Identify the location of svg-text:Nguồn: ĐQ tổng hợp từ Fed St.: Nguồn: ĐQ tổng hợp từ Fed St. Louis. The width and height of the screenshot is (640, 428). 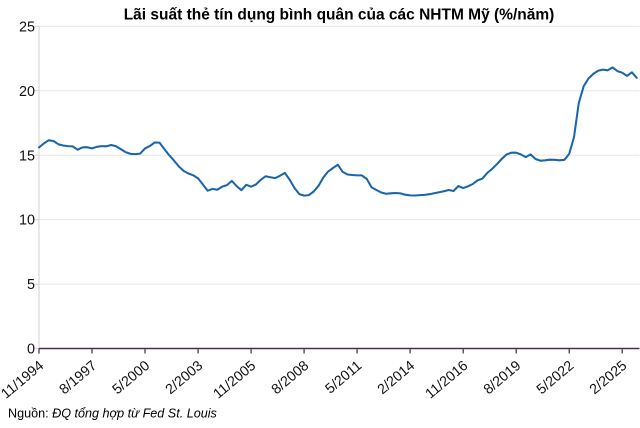
(113, 414).